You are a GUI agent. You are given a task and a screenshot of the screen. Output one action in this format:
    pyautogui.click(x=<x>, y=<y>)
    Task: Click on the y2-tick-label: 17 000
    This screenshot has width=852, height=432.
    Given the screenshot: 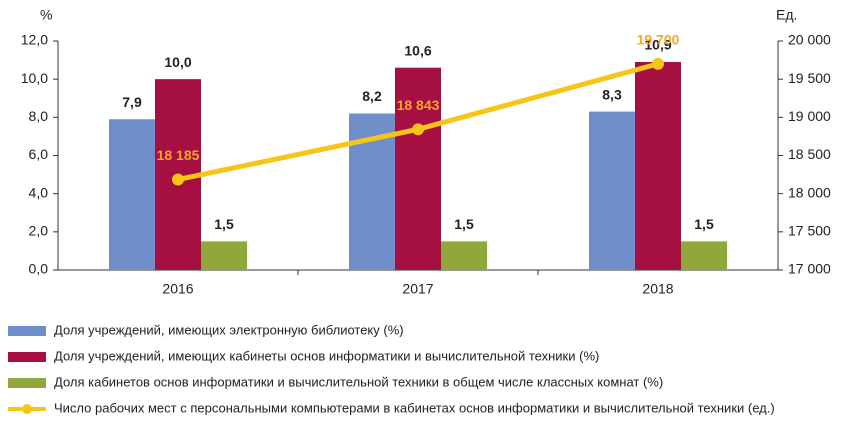 What is the action you would take?
    pyautogui.click(x=809, y=269)
    